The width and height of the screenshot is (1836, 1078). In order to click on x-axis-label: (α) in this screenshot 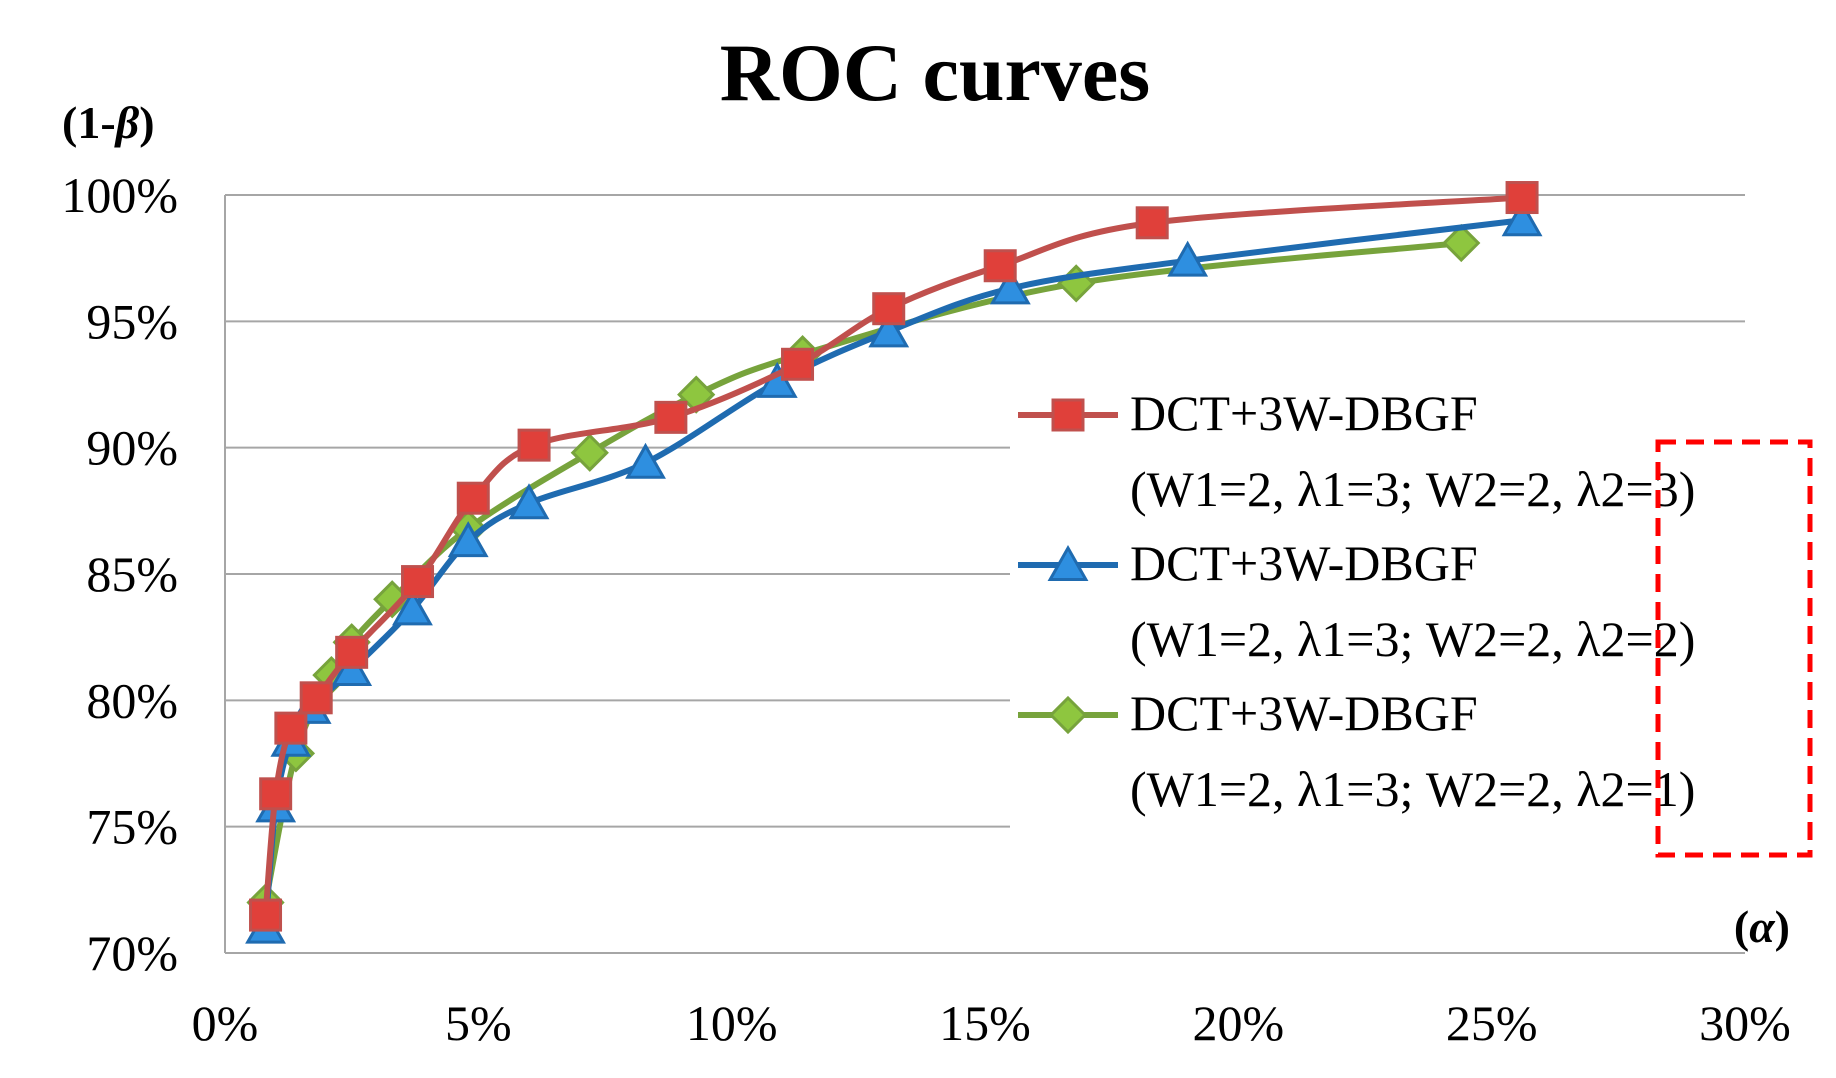, I will do `click(1762, 926)`.